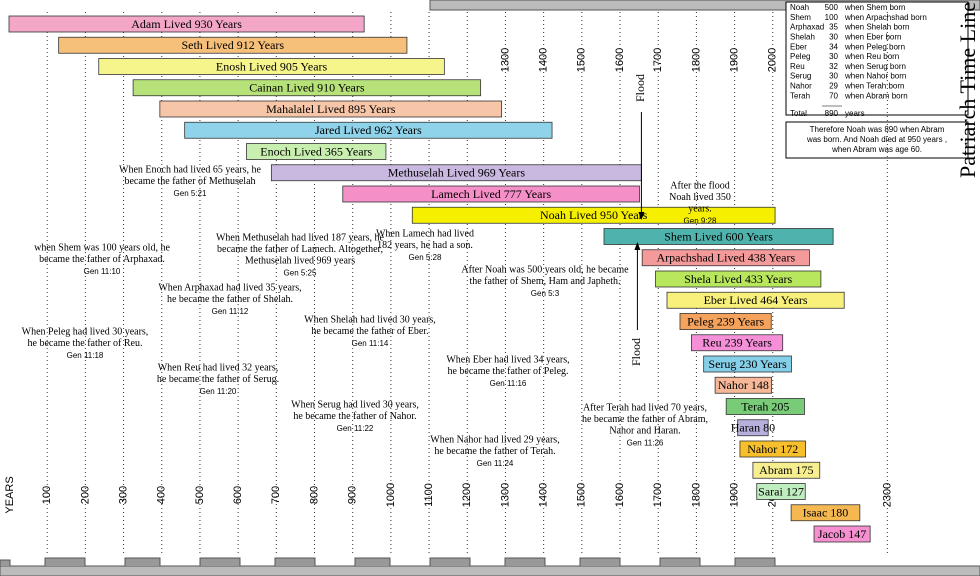 The width and height of the screenshot is (980, 576). Describe the element at coordinates (800, 76) in the screenshot. I see `table-name: Serug` at that location.